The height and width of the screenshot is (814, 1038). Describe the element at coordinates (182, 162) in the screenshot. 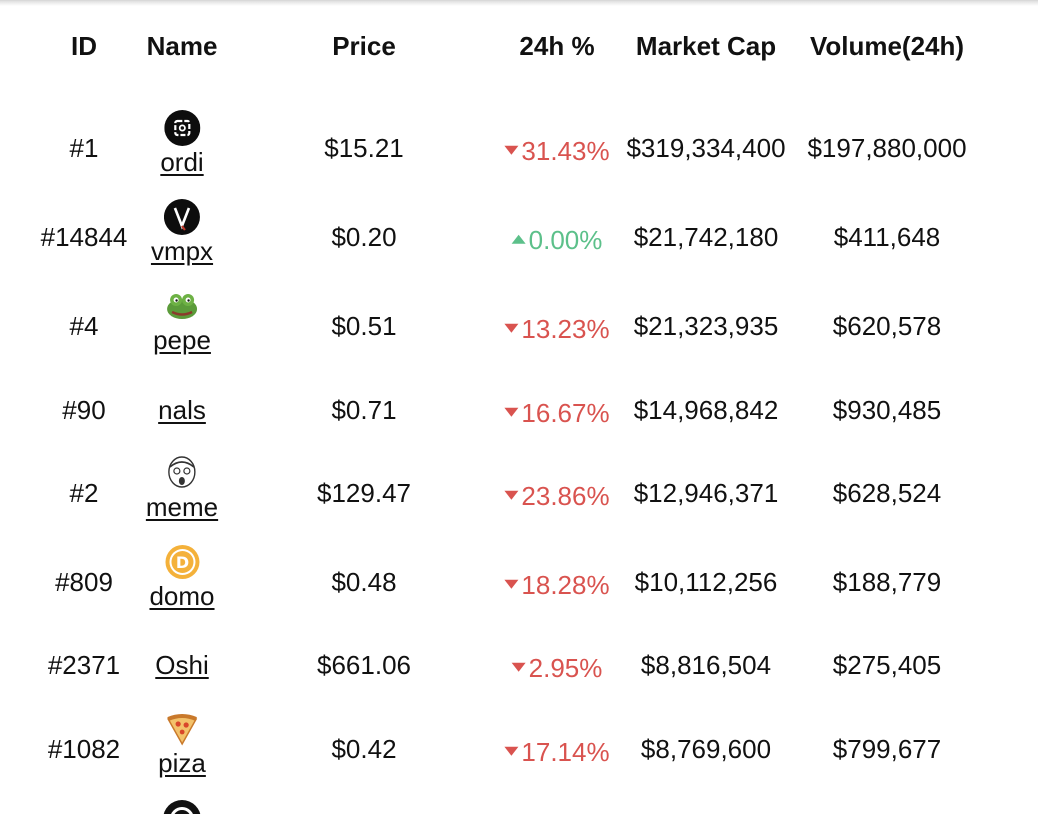

I see `coin-name-link: ordi` at that location.